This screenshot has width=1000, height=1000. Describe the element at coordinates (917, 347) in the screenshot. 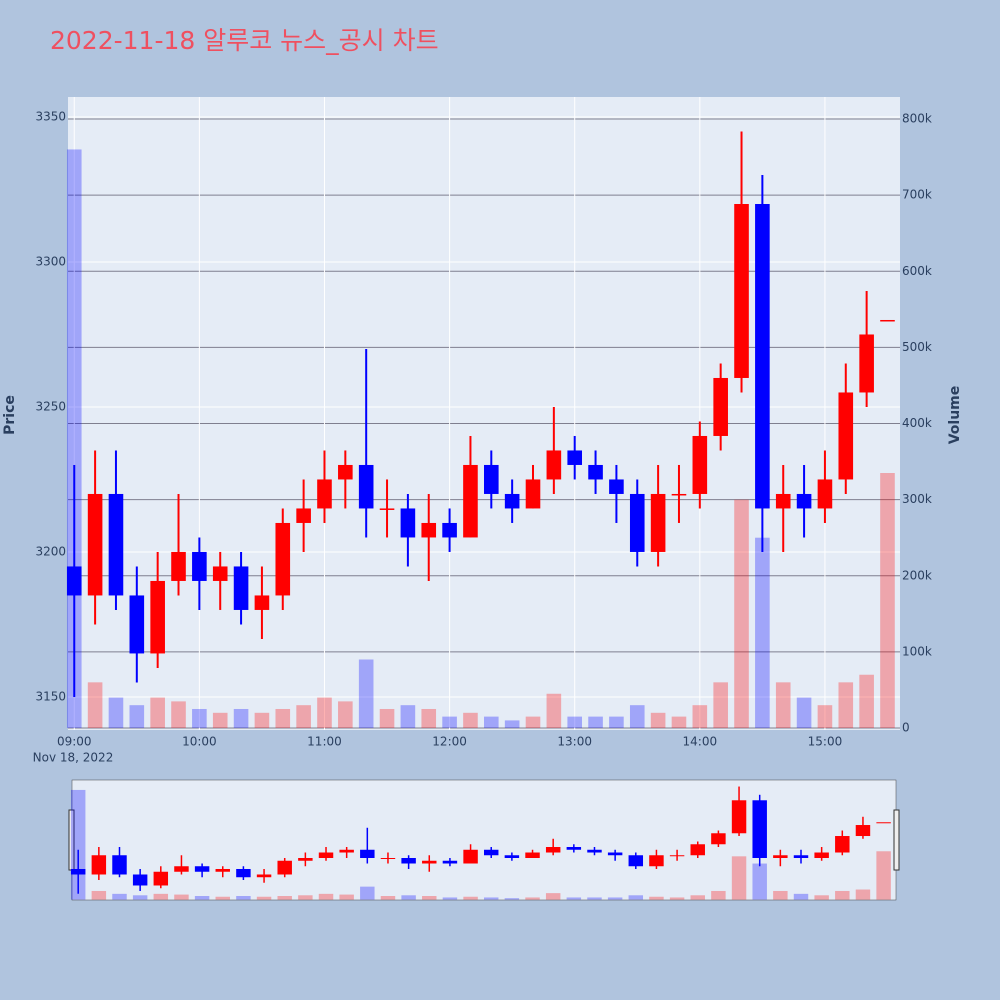

I see `y2-tick-label: 500k` at that location.